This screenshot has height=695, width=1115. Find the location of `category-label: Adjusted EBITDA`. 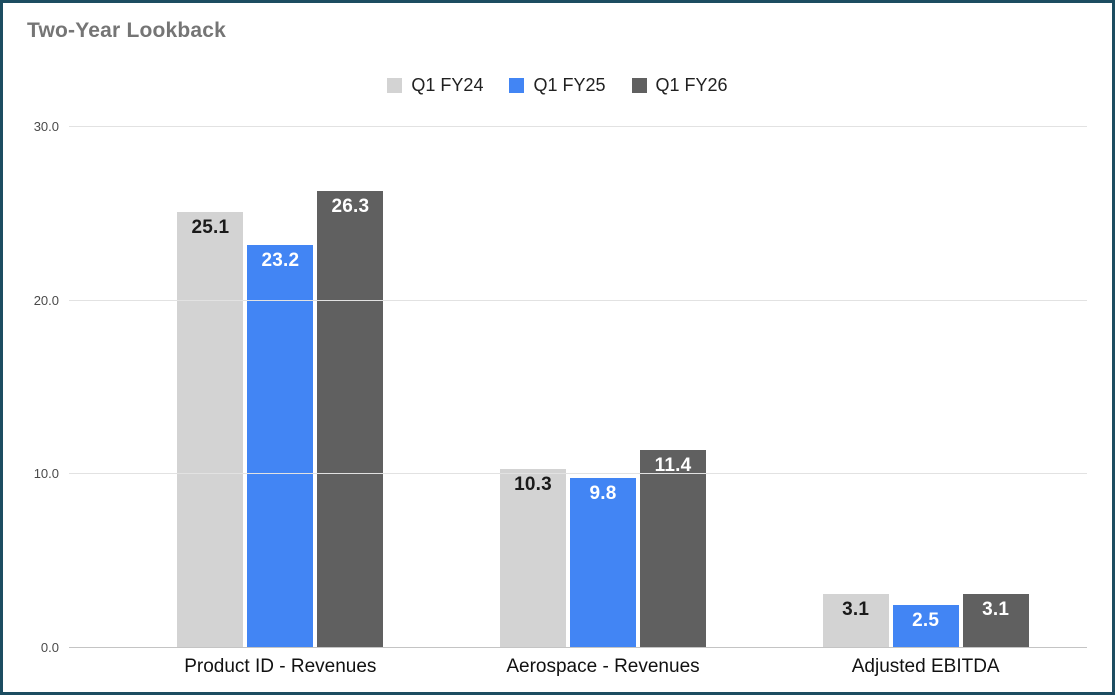

category-label: Adjusted EBITDA is located at coordinates (925, 666).